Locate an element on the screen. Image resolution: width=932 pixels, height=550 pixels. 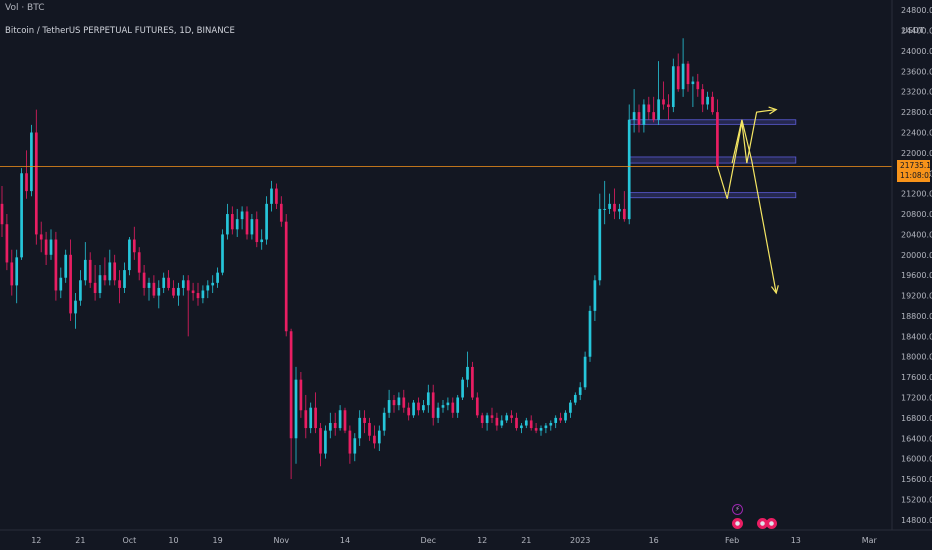
time-tick-label: Feb is located at coordinates (732, 540).